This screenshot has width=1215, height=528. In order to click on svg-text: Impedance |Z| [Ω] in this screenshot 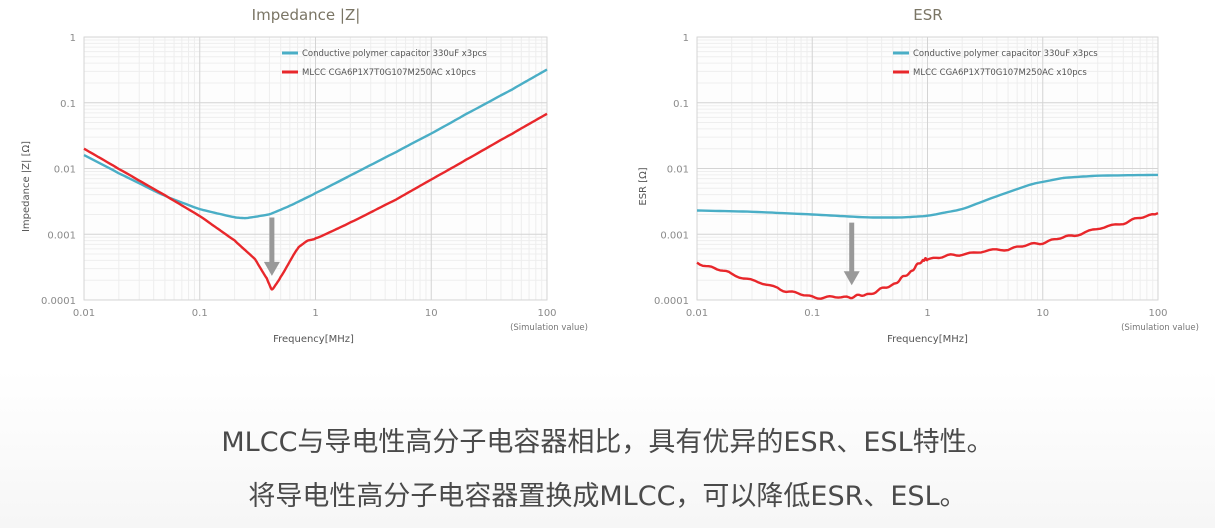, I will do `click(26, 186)`.